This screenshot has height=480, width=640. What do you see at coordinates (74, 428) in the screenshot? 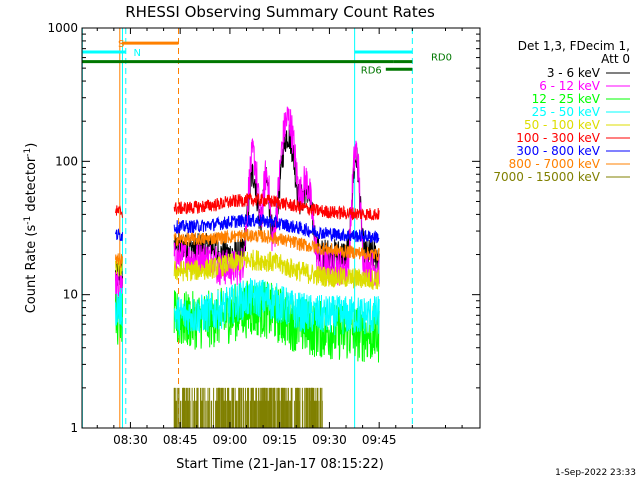
I see `y-tick-label: 1` at bounding box center [74, 428].